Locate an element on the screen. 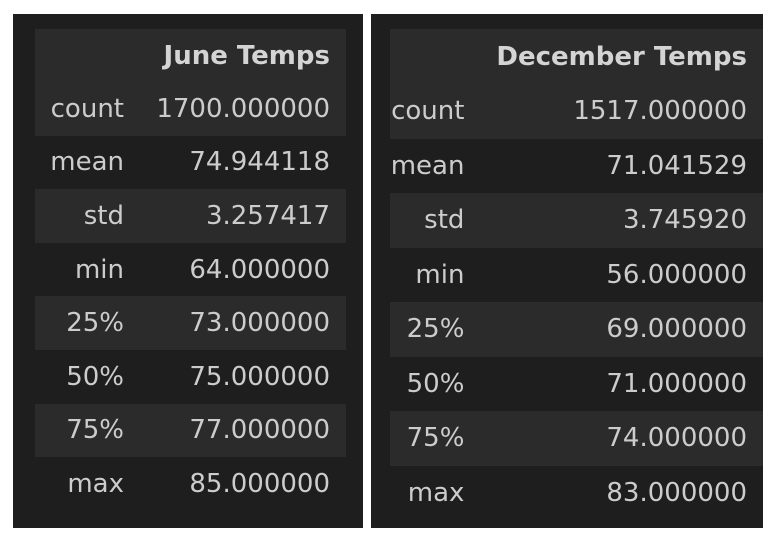  row-value: 77.000000 is located at coordinates (259, 430).